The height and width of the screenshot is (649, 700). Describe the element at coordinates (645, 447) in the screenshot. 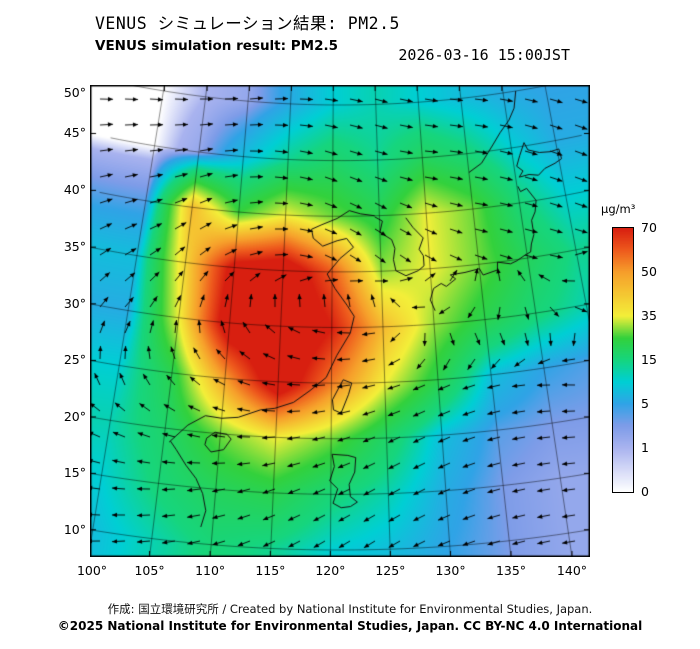

I see `colorbar-tick-label: 1` at that location.